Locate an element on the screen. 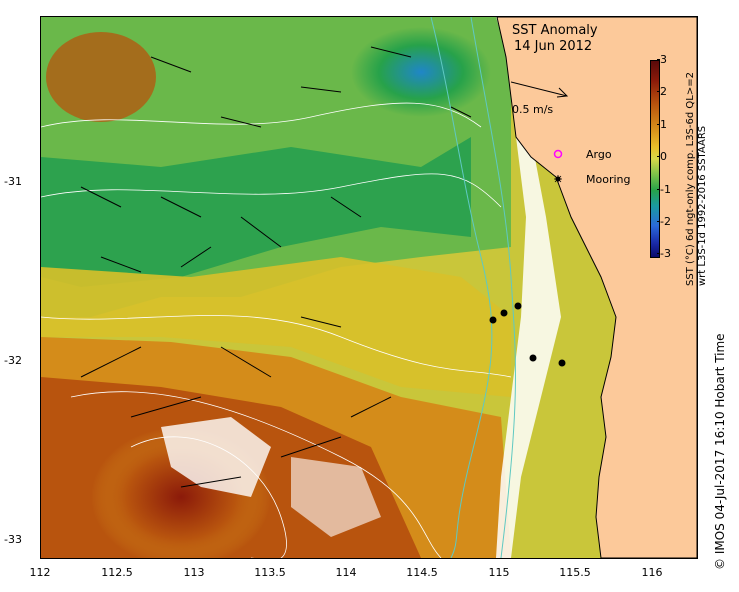 This screenshot has width=739, height=592. x-tick: 112.5 is located at coordinates (117, 572).